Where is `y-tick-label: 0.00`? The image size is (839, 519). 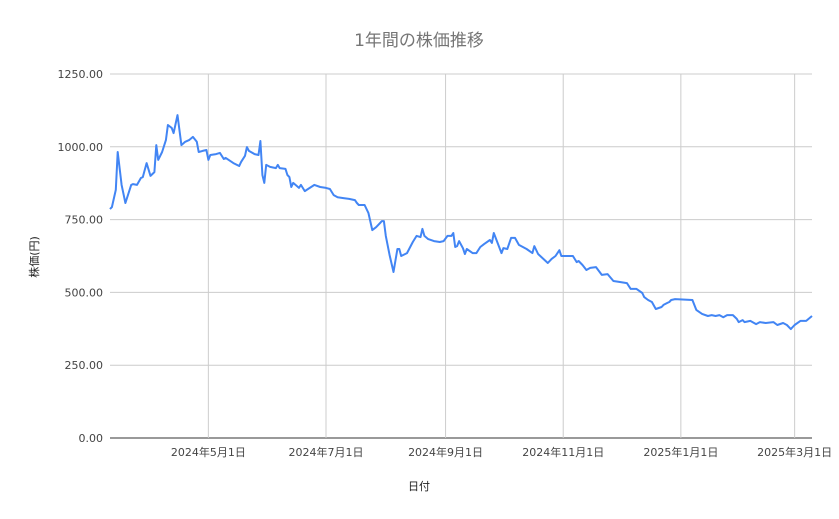 y-tick-label: 0.00 is located at coordinates (91, 438).